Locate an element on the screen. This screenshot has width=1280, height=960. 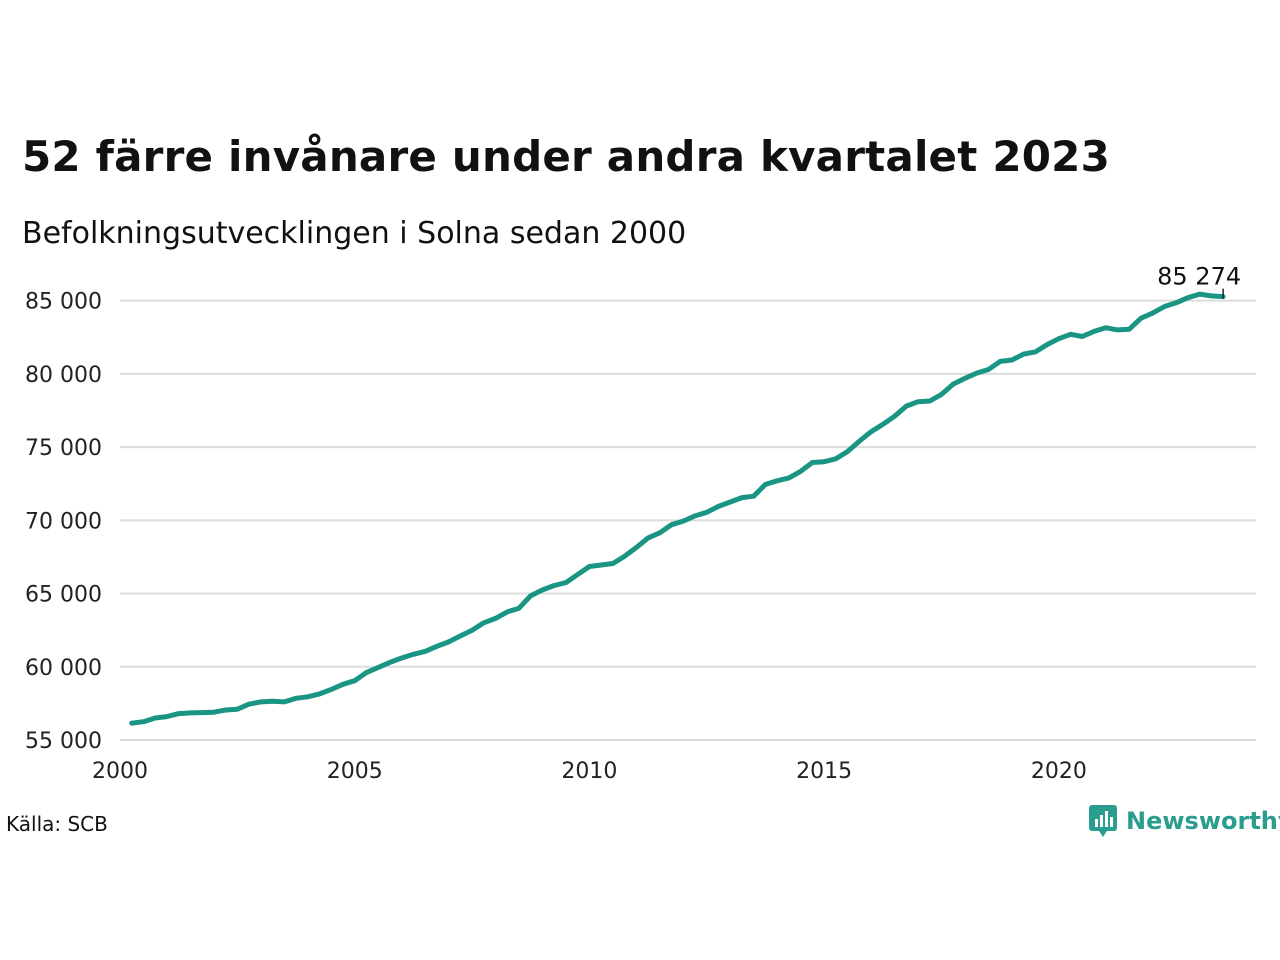
annotations: 85 274 is located at coordinates (1199, 281).